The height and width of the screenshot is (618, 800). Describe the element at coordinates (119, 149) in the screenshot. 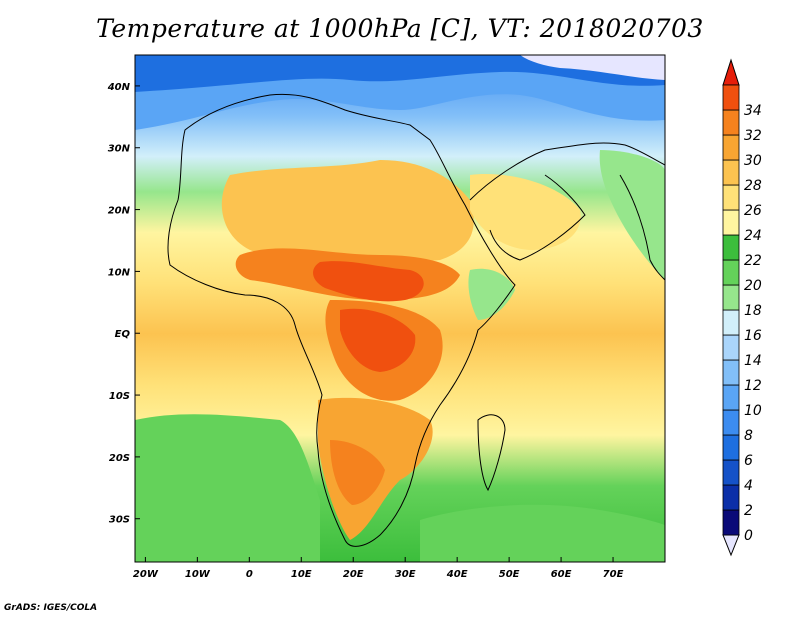

I see `lat-tick-label: 30N` at that location.